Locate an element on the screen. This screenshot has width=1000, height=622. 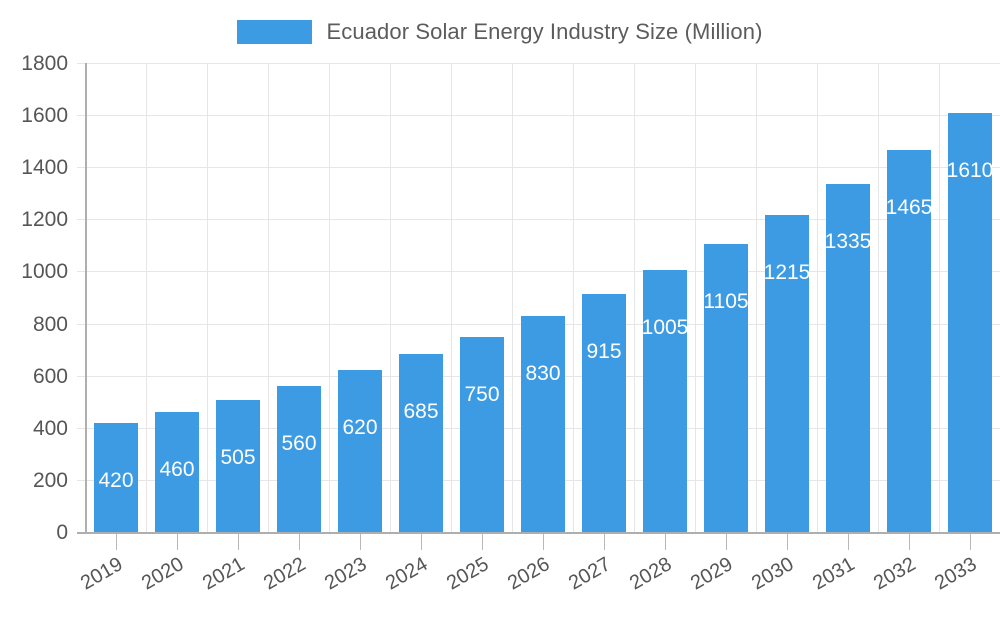
bar-value-label: 1005 is located at coordinates (665, 327).